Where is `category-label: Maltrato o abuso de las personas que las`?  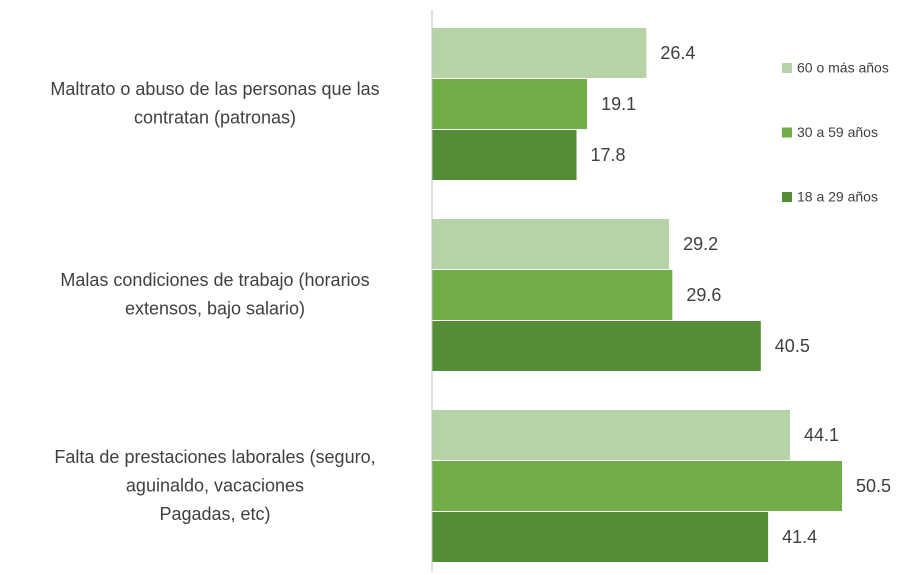 category-label: Maltrato o abuso de las personas que las is located at coordinates (214, 89).